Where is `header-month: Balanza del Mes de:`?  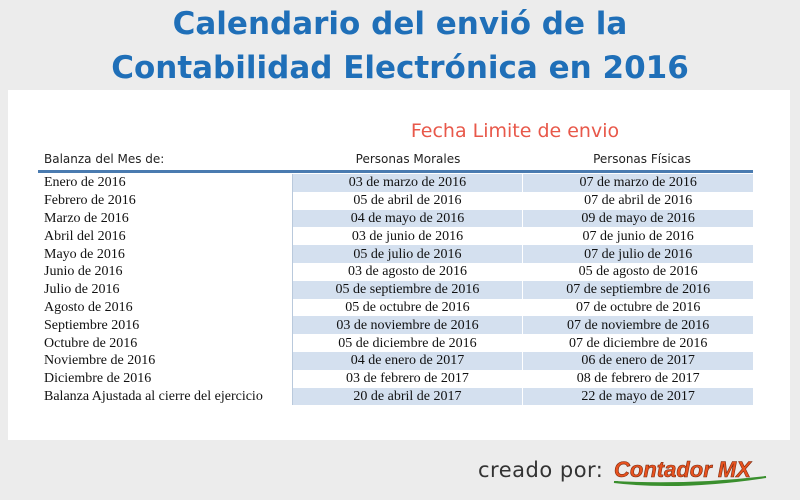 header-month: Balanza del Mes de: is located at coordinates (104, 159).